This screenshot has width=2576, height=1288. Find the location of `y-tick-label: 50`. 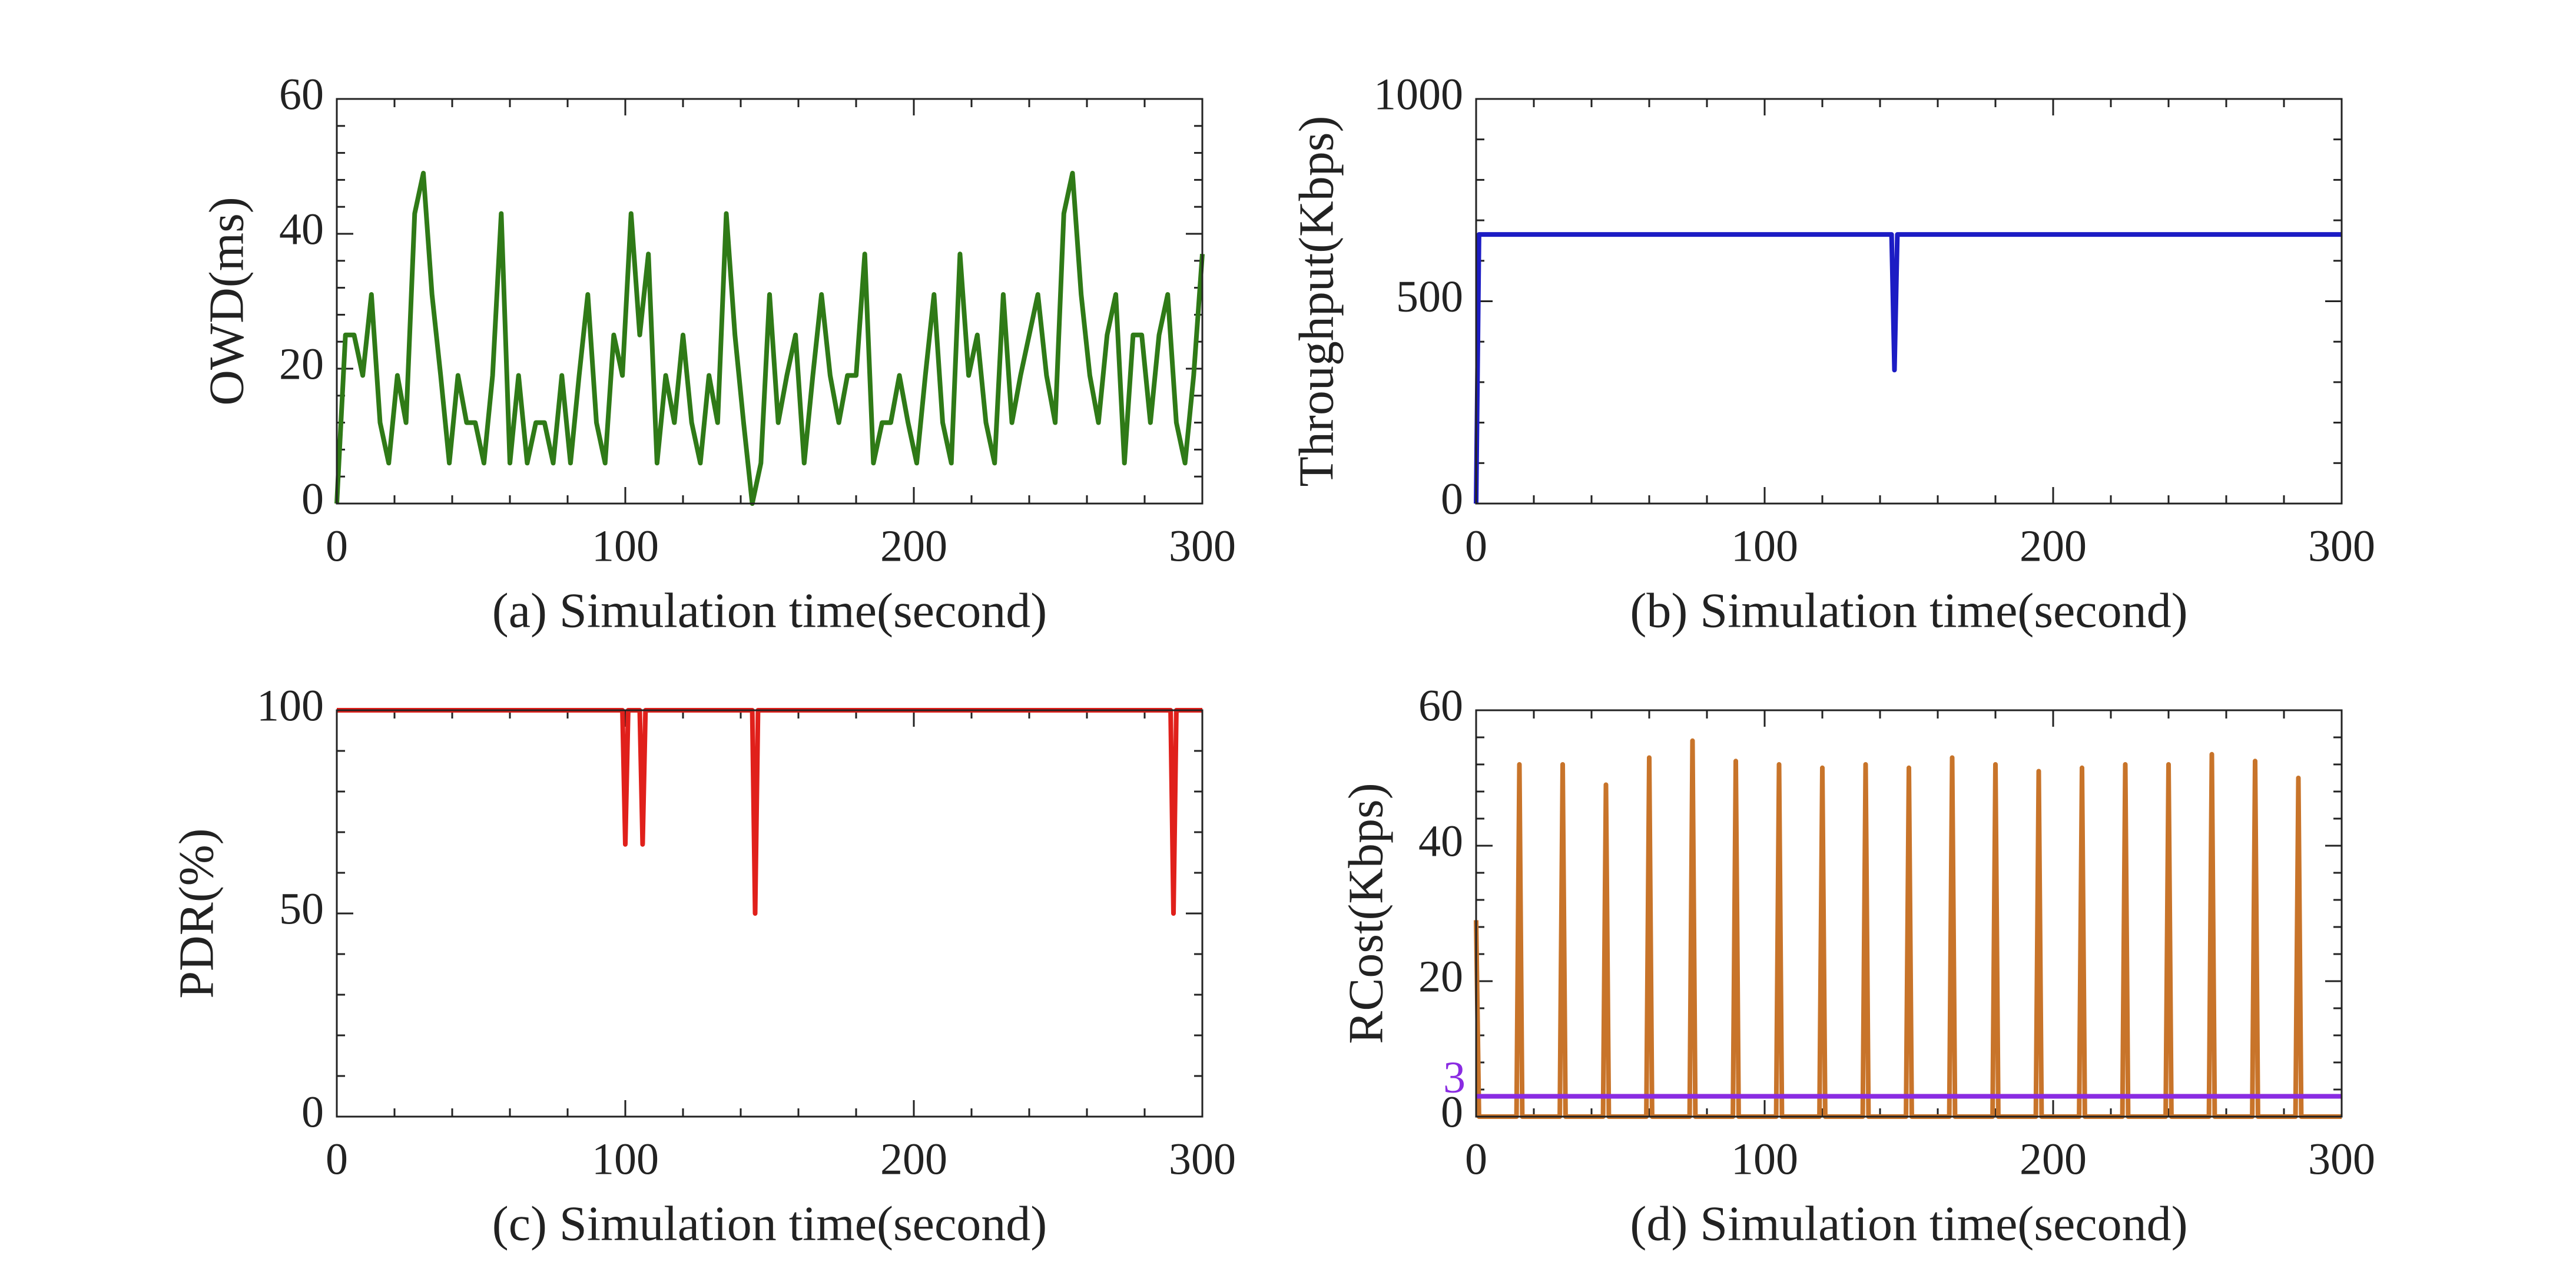

y-tick-label: 50 is located at coordinates (301, 908).